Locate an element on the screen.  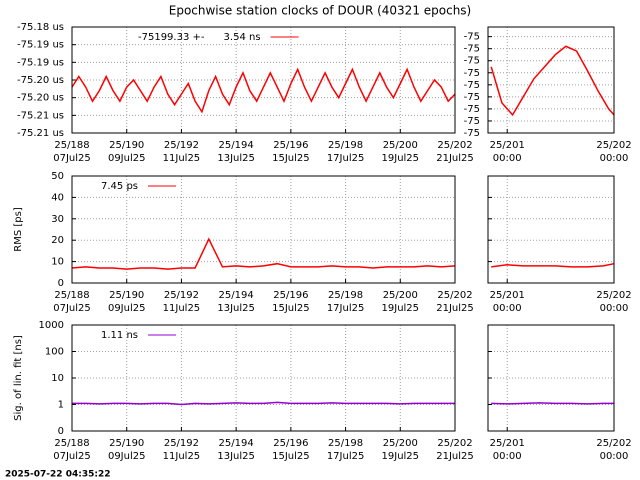
y-tick-label: 40 is located at coordinates (57, 197).